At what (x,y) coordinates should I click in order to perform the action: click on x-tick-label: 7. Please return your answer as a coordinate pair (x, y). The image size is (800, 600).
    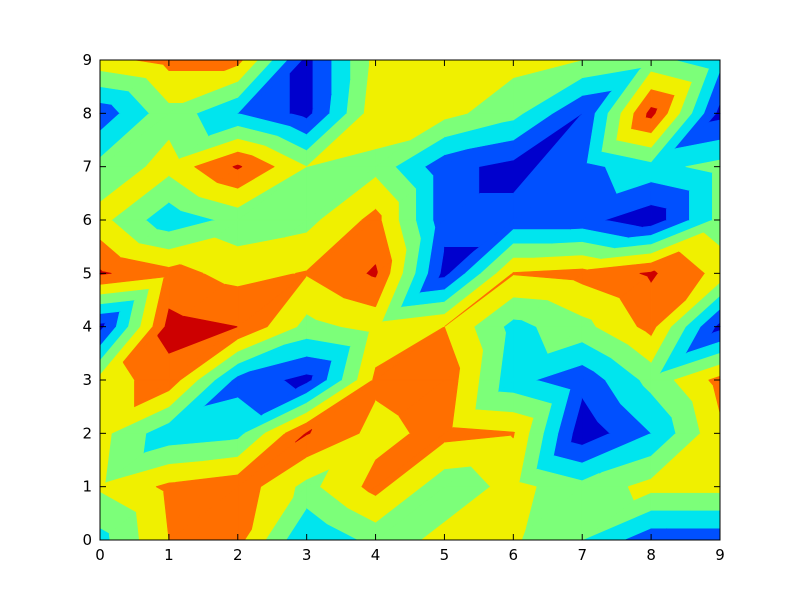
    Looking at the image, I should click on (582, 555).